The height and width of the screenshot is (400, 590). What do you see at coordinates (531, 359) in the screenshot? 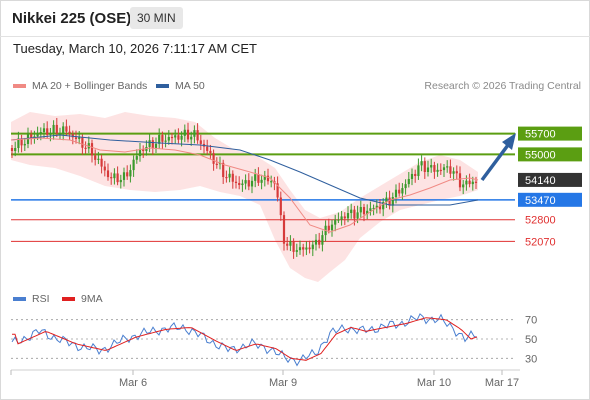
I see `rsi-tick-30: 30` at bounding box center [531, 359].